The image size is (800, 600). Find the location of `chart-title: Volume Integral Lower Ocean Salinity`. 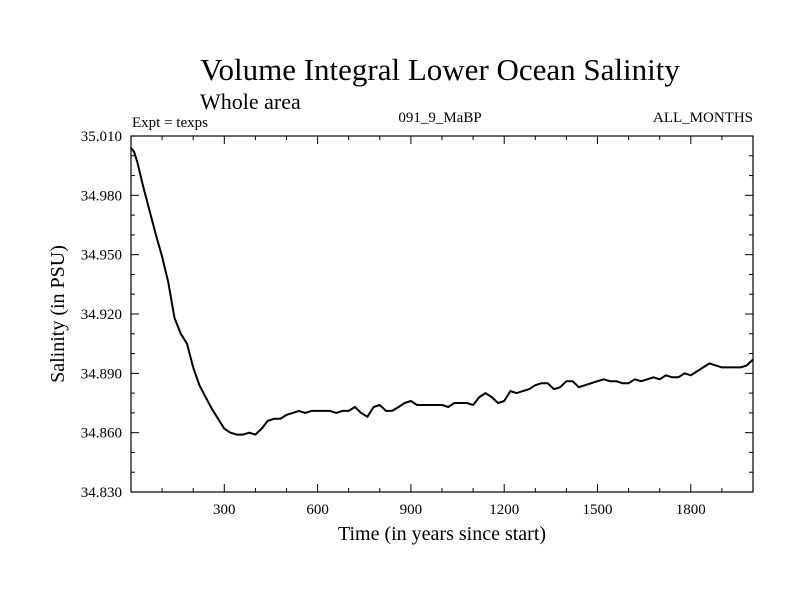

chart-title: Volume Integral Lower Ocean Salinity is located at coordinates (440, 69).